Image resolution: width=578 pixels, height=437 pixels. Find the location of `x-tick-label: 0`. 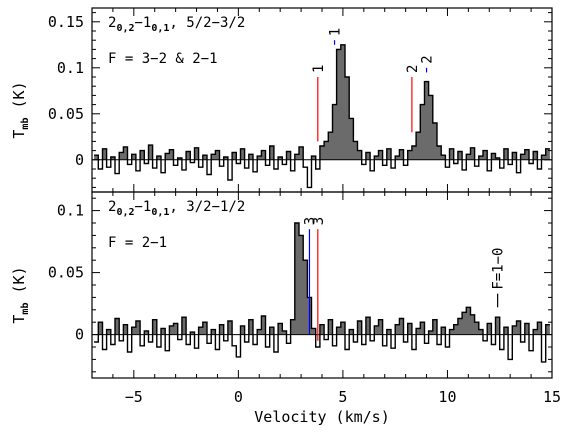

x-tick-label: 0 is located at coordinates (238, 397).